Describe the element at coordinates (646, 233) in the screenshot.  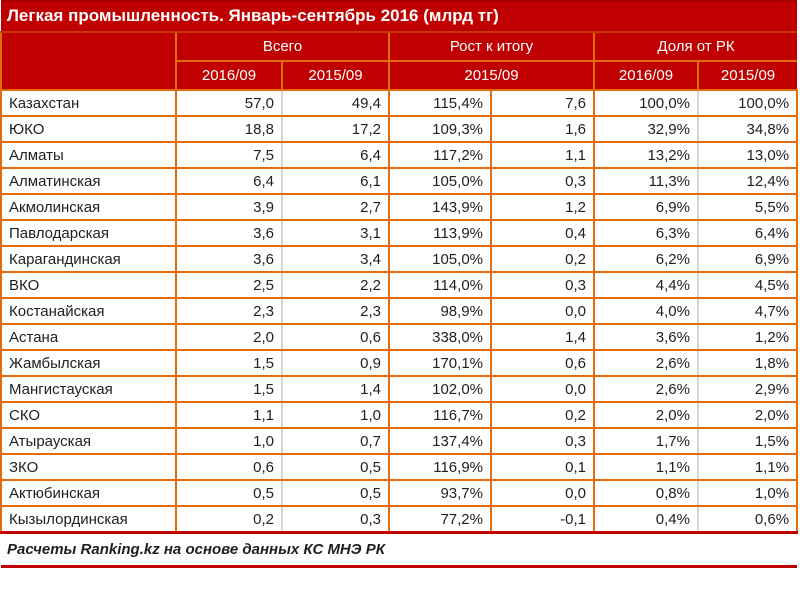
I see `value-cell: 6,3%` at that location.